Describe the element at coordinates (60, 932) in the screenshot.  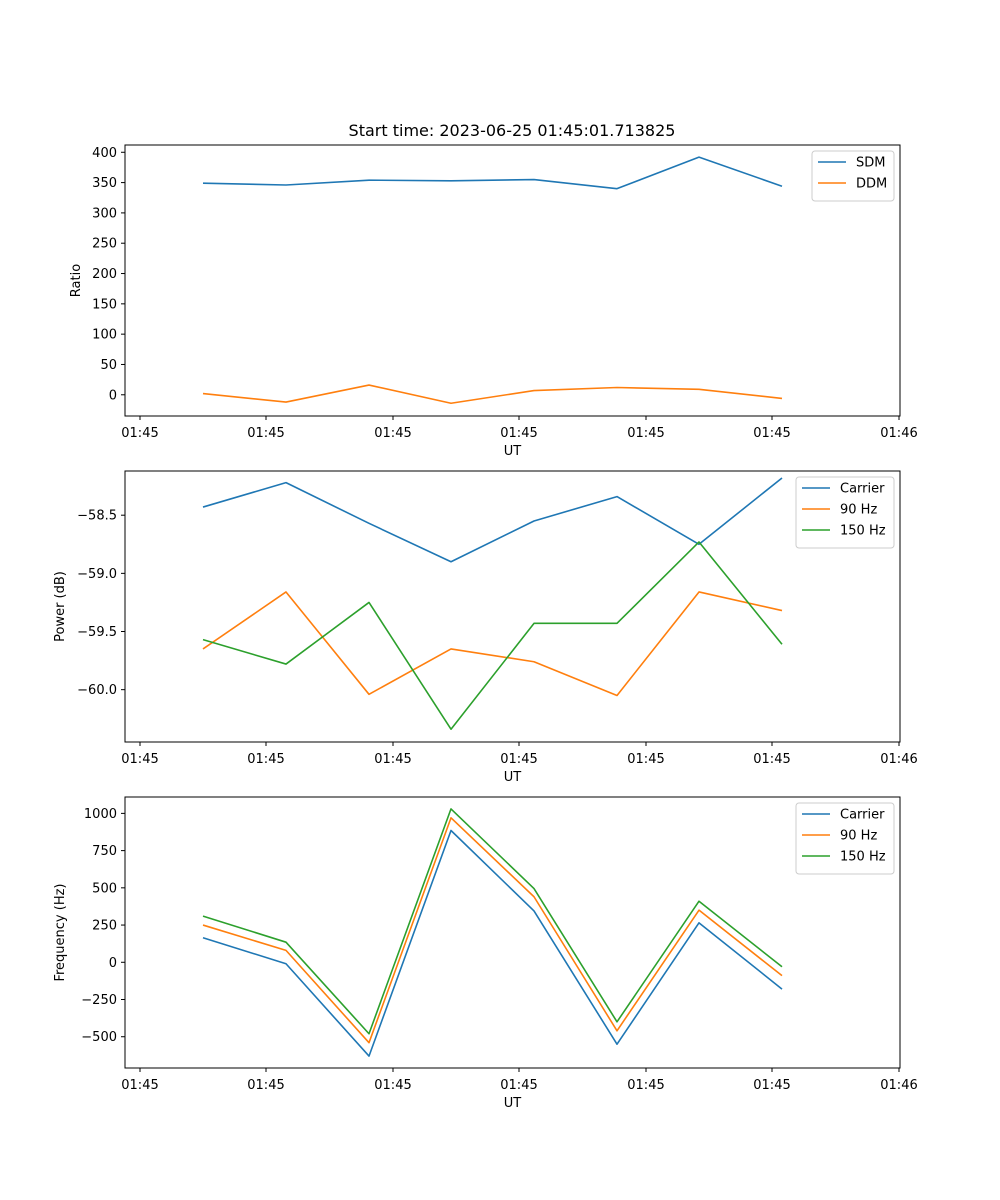
I see `y-axis-label: Frequency (Hz)` at that location.